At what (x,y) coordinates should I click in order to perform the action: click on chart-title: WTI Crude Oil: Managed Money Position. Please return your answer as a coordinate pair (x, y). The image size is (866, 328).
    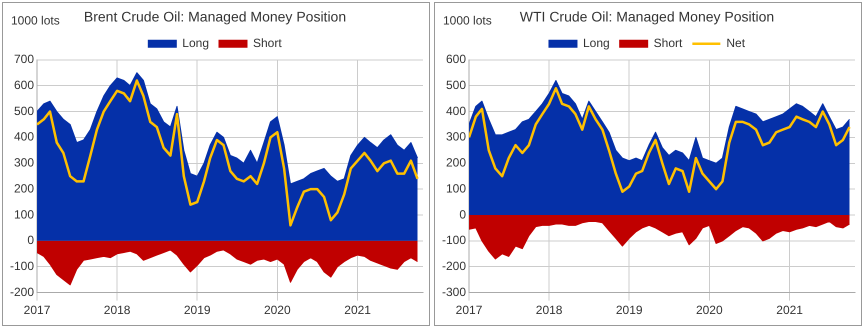
    Looking at the image, I should click on (647, 16).